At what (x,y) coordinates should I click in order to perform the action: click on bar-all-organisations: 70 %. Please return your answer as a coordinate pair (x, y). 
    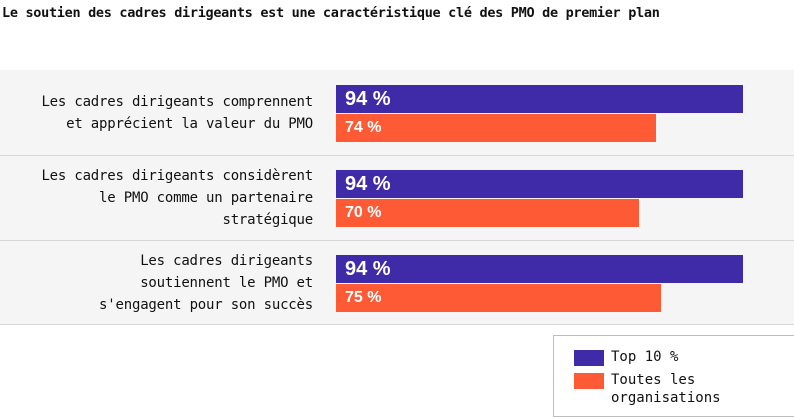
    Looking at the image, I should click on (487, 213).